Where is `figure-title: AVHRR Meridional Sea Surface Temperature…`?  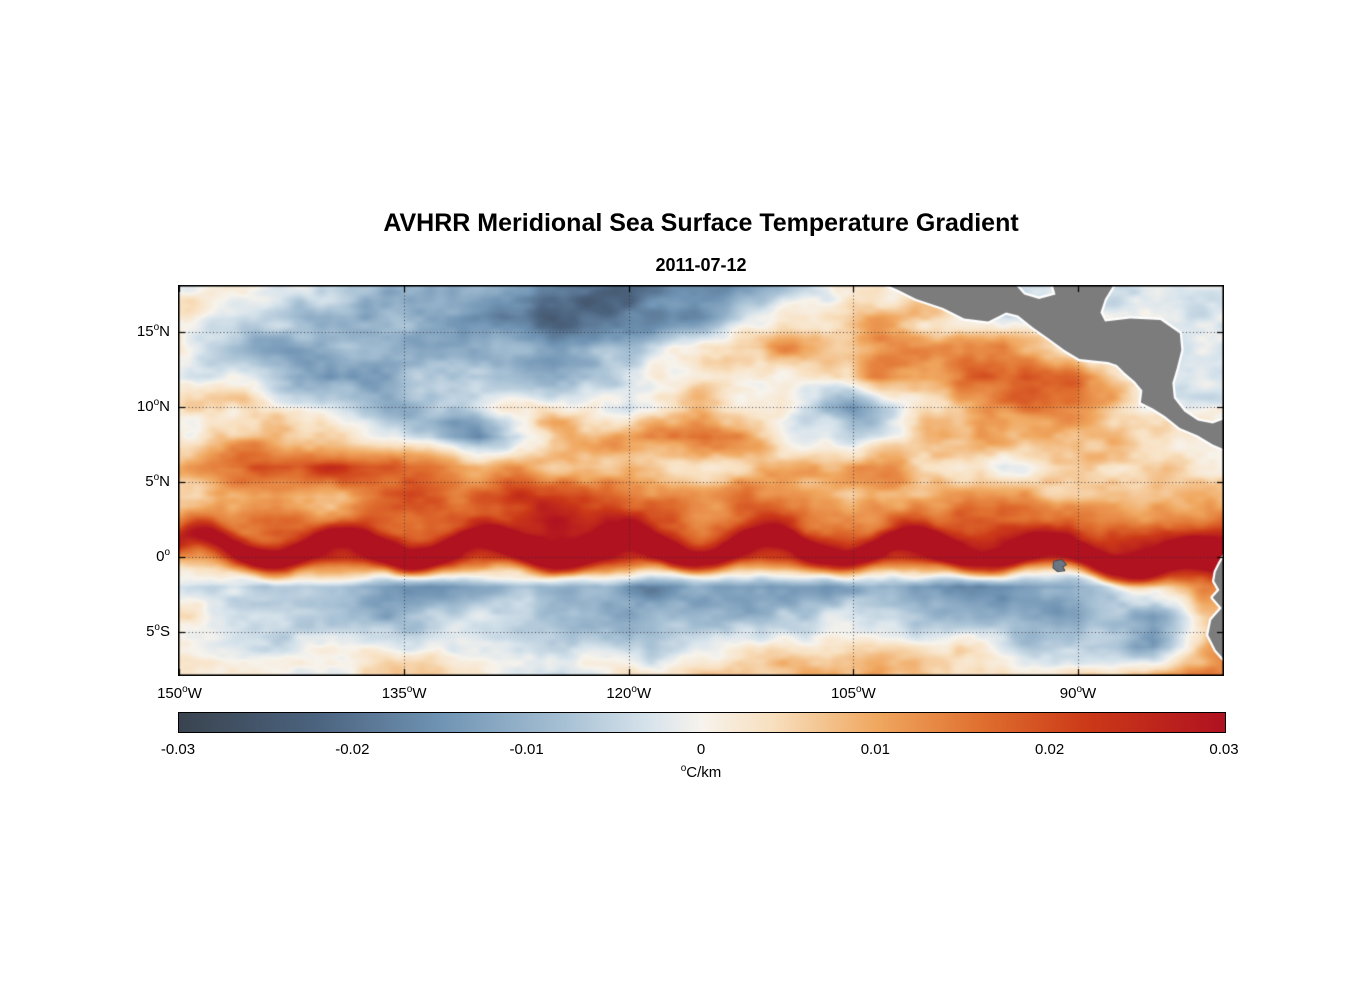
figure-title: AVHRR Meridional Sea Surface Temperature… is located at coordinates (701, 223).